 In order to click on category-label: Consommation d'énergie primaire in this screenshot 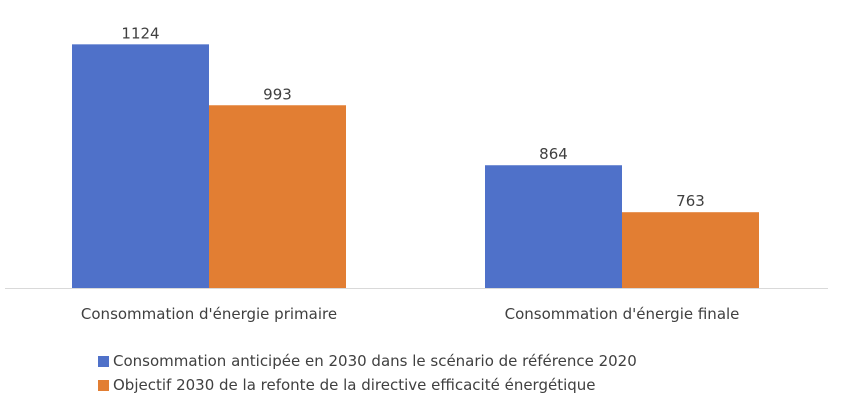, I will do `click(209, 314)`.